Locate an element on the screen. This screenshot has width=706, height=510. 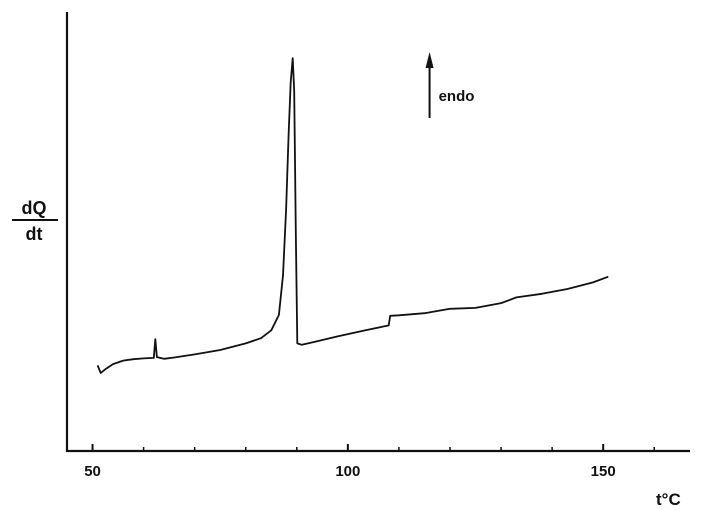
y-axis-label-numerator: dQ is located at coordinates (34, 208).